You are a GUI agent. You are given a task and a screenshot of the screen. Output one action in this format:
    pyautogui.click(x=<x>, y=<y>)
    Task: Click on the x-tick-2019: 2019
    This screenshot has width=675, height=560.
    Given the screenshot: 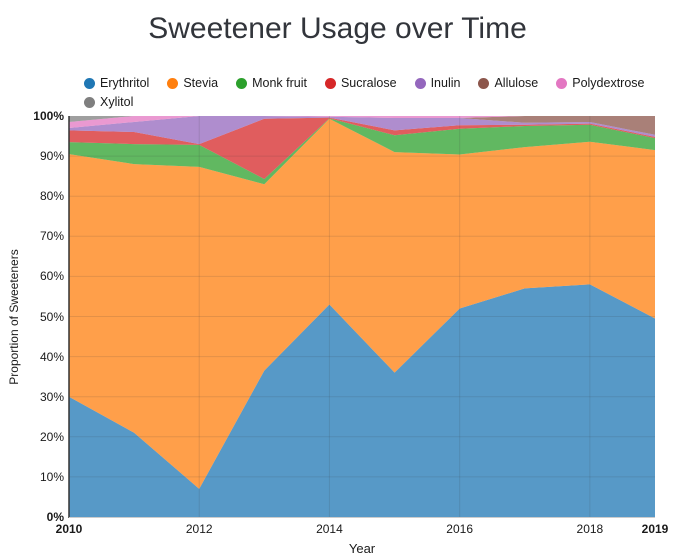 What is the action you would take?
    pyautogui.click(x=655, y=529)
    